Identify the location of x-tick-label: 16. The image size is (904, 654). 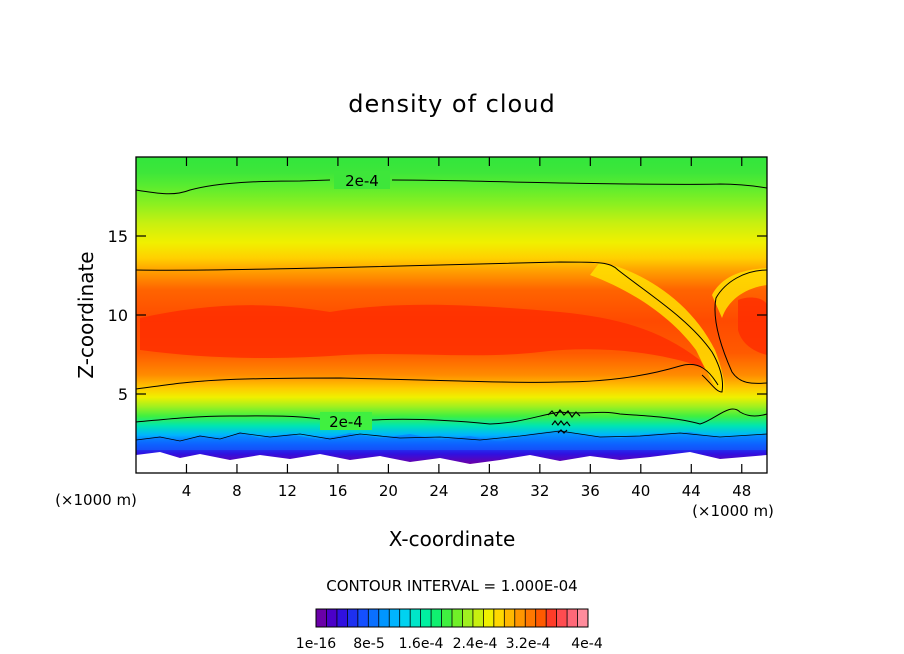
(337, 491).